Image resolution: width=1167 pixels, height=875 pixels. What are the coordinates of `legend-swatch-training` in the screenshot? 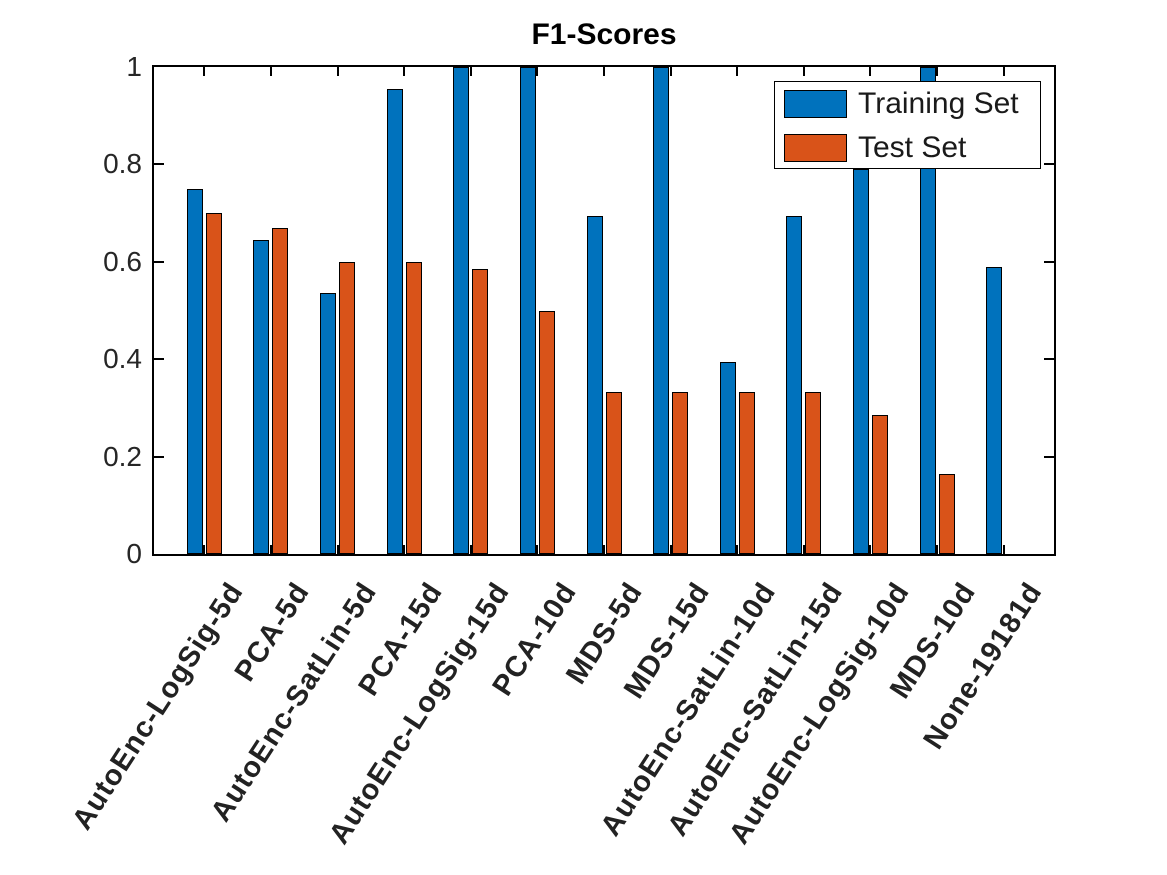 It's located at (815, 104).